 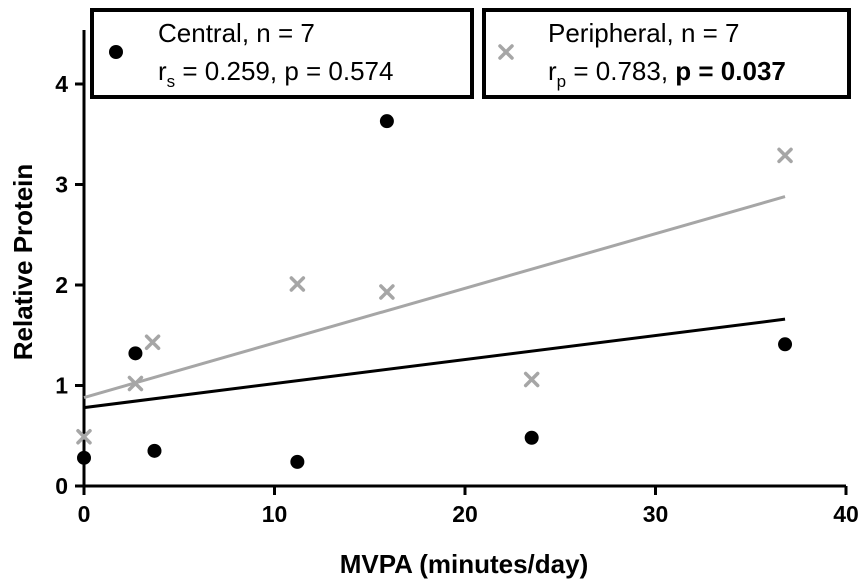 I want to click on y-tick-label: 3, so click(x=61, y=185).